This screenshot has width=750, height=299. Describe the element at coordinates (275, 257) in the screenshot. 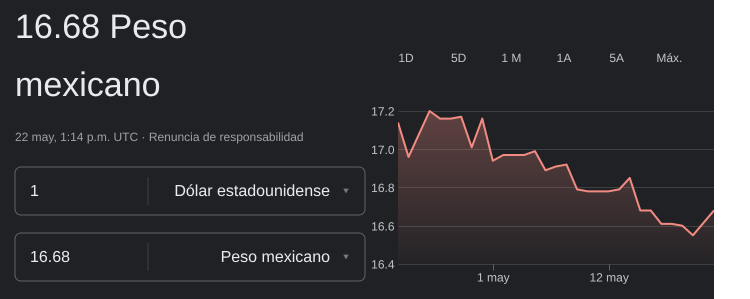

I see `text: Peso mexicano` at that location.